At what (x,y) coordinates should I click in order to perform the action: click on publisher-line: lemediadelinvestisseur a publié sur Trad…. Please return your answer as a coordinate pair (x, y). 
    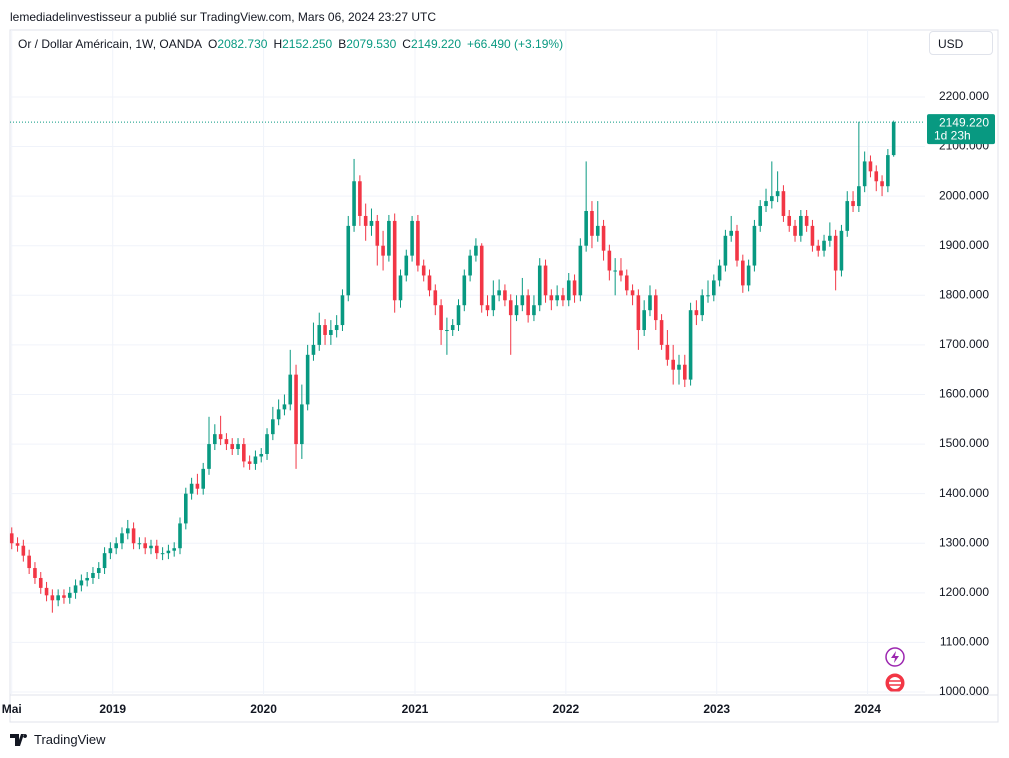
    Looking at the image, I should click on (223, 17).